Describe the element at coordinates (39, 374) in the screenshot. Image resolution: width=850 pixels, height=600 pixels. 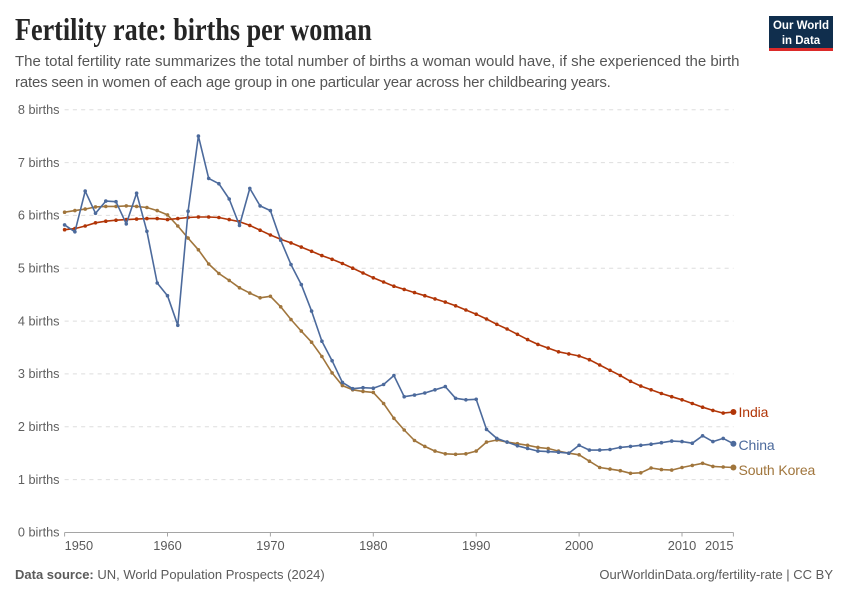
I see `svg-text: 3 births` at that location.